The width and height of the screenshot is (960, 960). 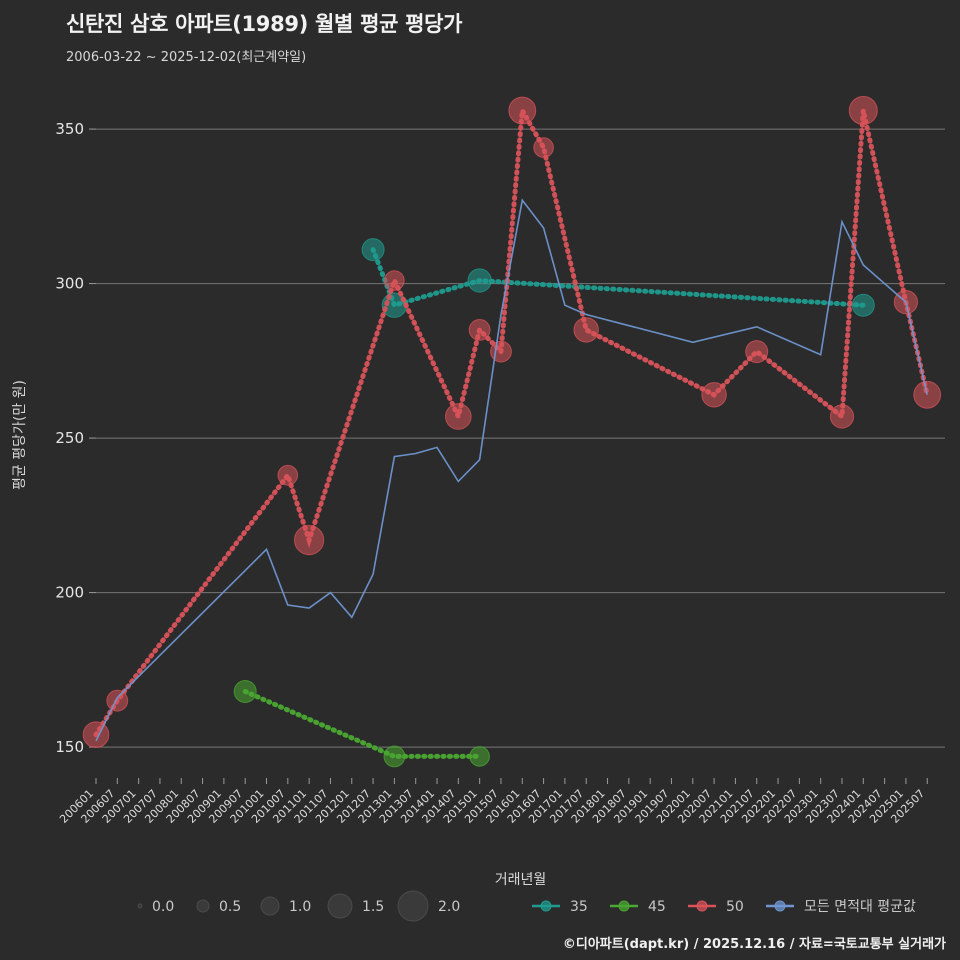 What do you see at coordinates (20, 435) in the screenshot?
I see `y-axis-title: 평균 평당가(만 원)` at bounding box center [20, 435].